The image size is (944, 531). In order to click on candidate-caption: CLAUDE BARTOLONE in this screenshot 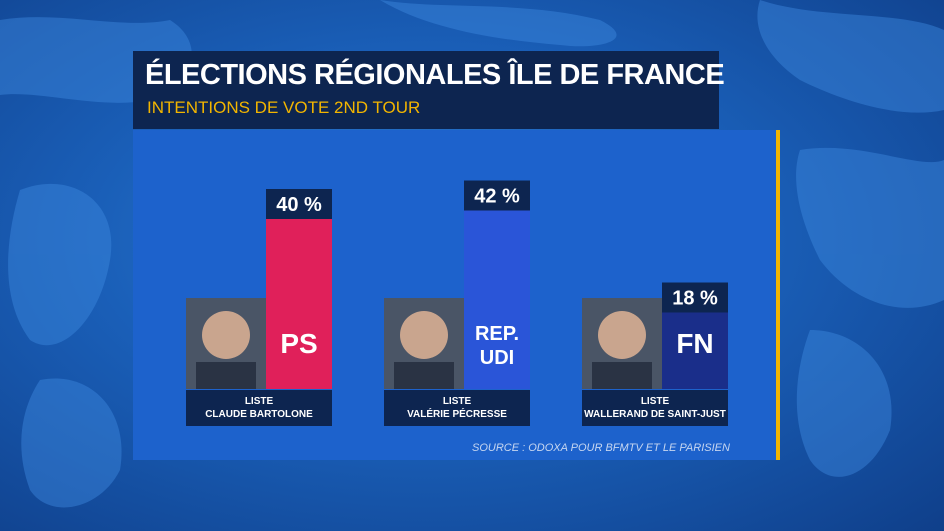, I will do `click(259, 414)`.